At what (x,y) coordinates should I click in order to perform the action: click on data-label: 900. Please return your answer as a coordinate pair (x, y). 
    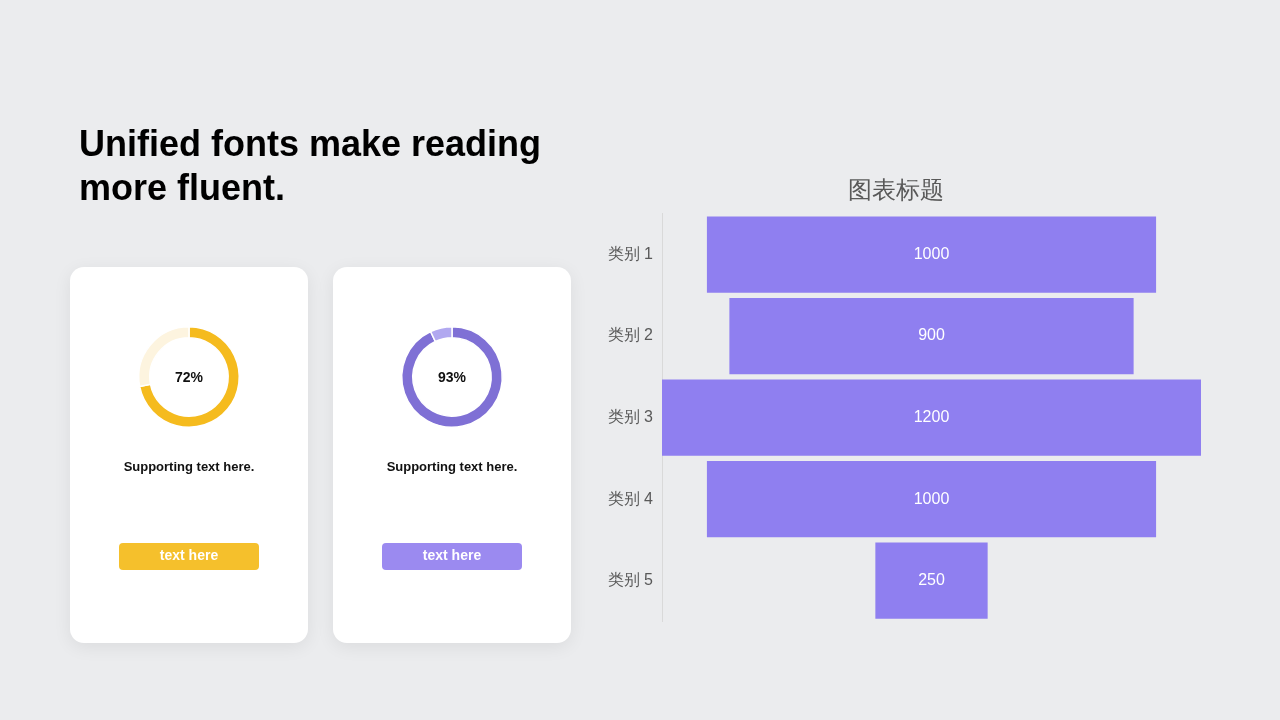
    Looking at the image, I should click on (931, 335).